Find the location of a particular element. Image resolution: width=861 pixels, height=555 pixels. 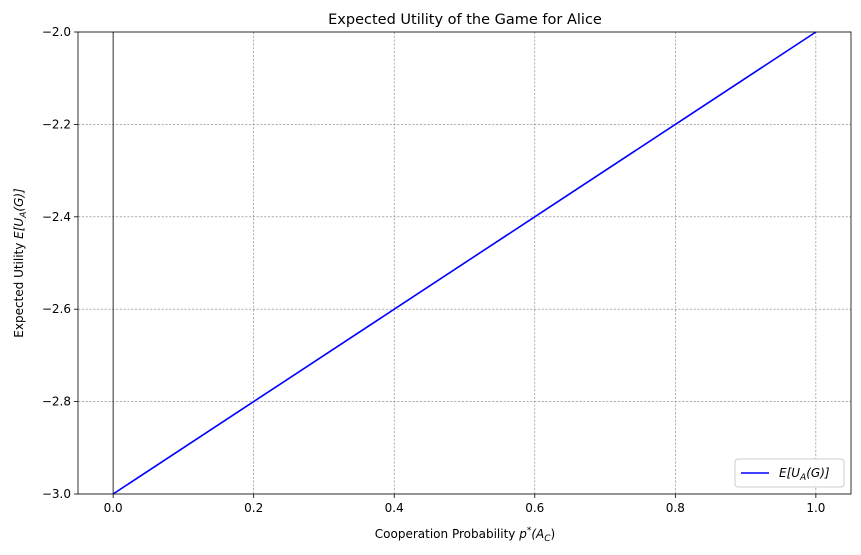

legend-label-post: (G)] is located at coordinates (818, 473).